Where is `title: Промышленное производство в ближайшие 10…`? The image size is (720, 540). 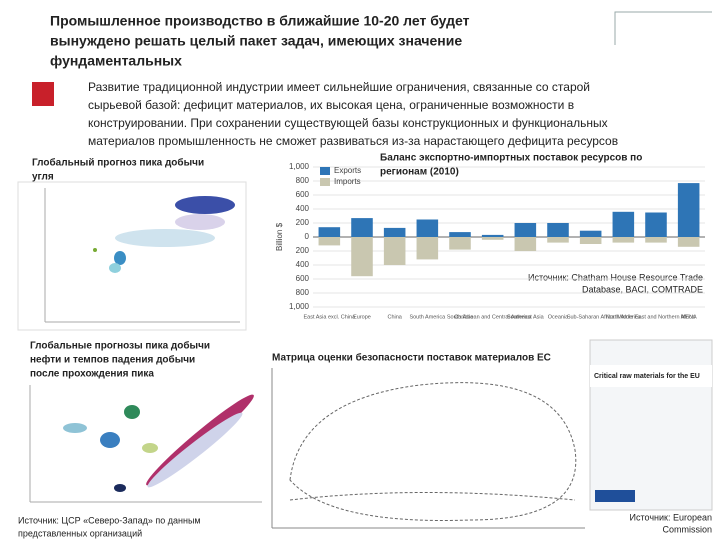 title: Промышленное производство в ближайшие 10… is located at coordinates (260, 21).